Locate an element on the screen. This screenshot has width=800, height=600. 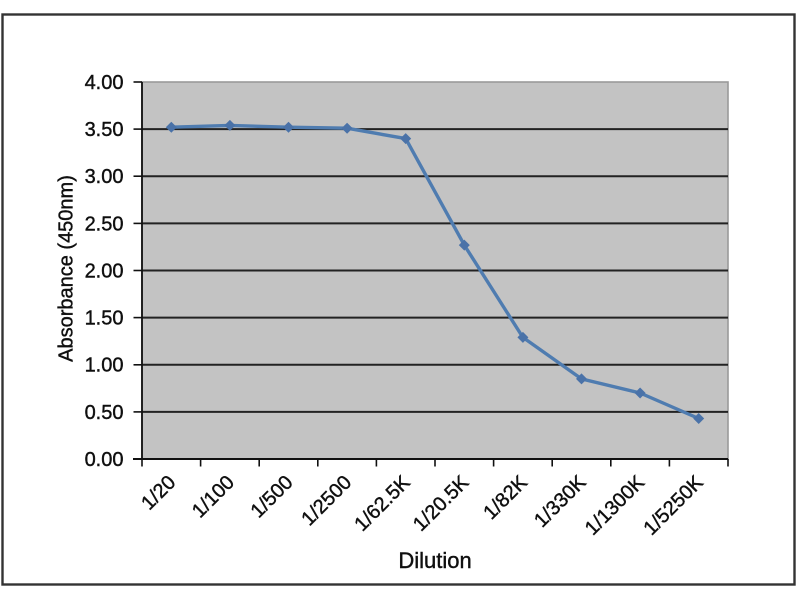
svg-text: 2.00 is located at coordinates (104, 272).